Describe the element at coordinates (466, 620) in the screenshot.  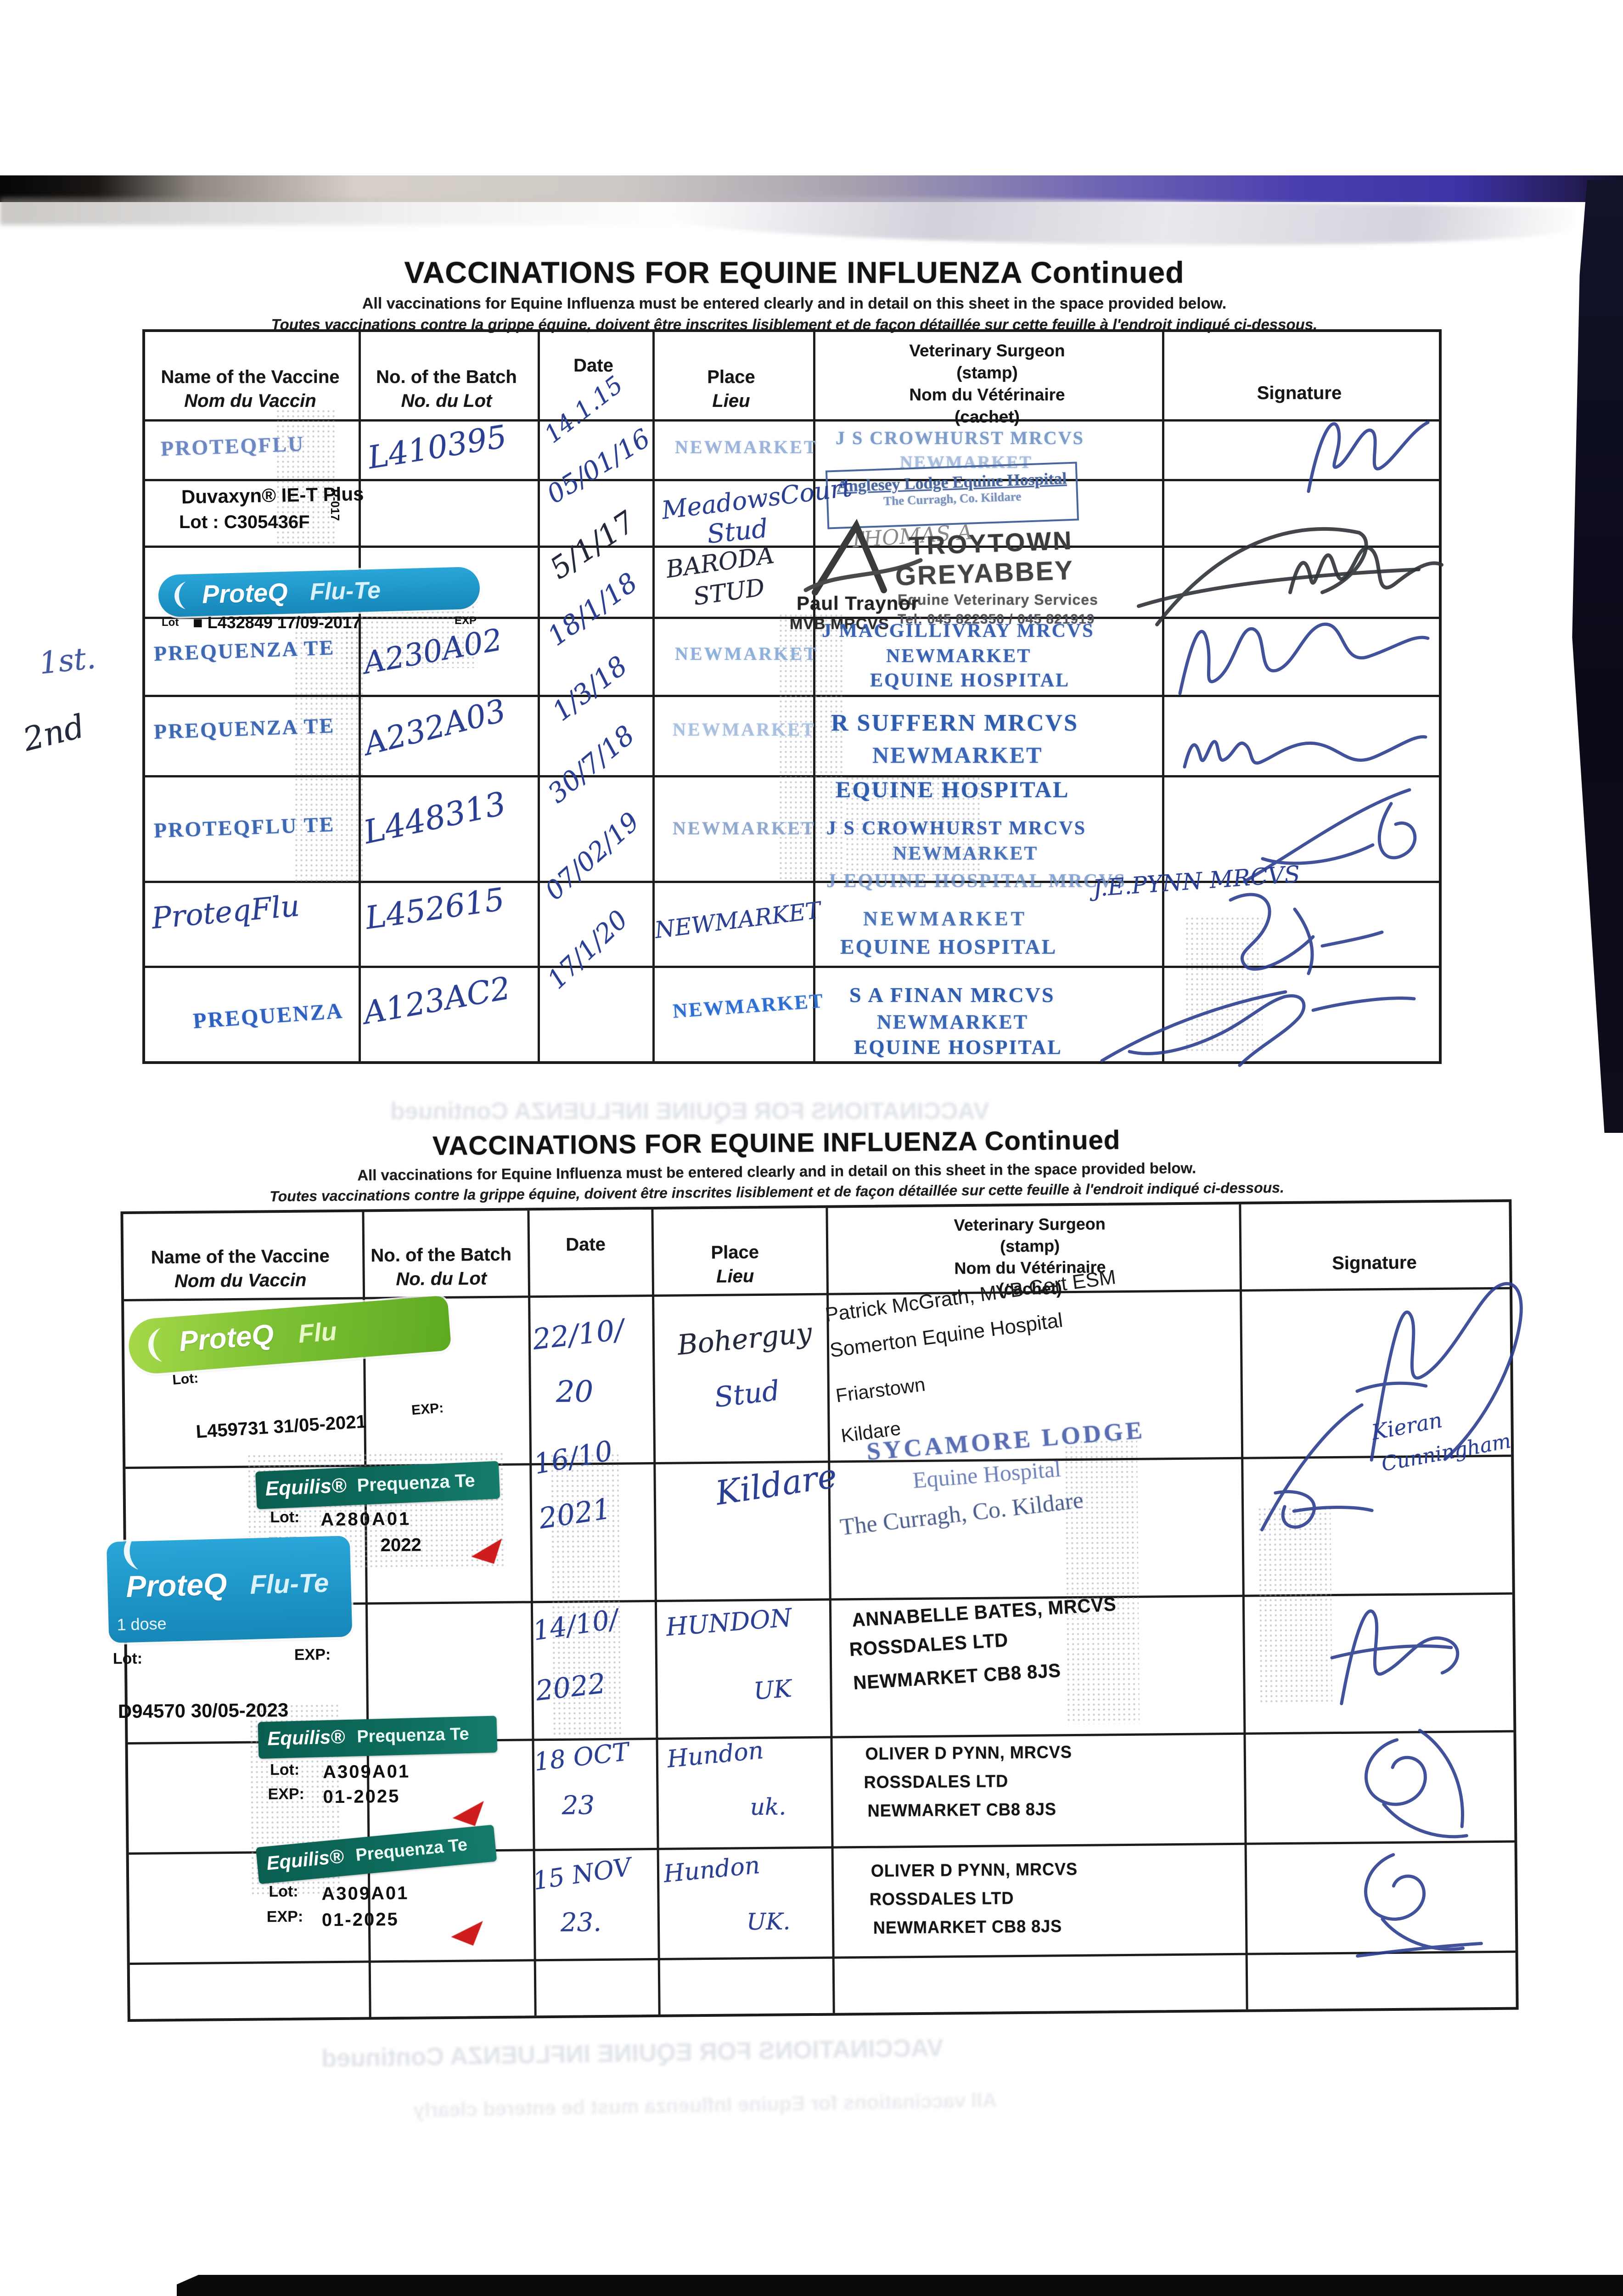
I see `proteq-flute-exp-label: EXP` at that location.